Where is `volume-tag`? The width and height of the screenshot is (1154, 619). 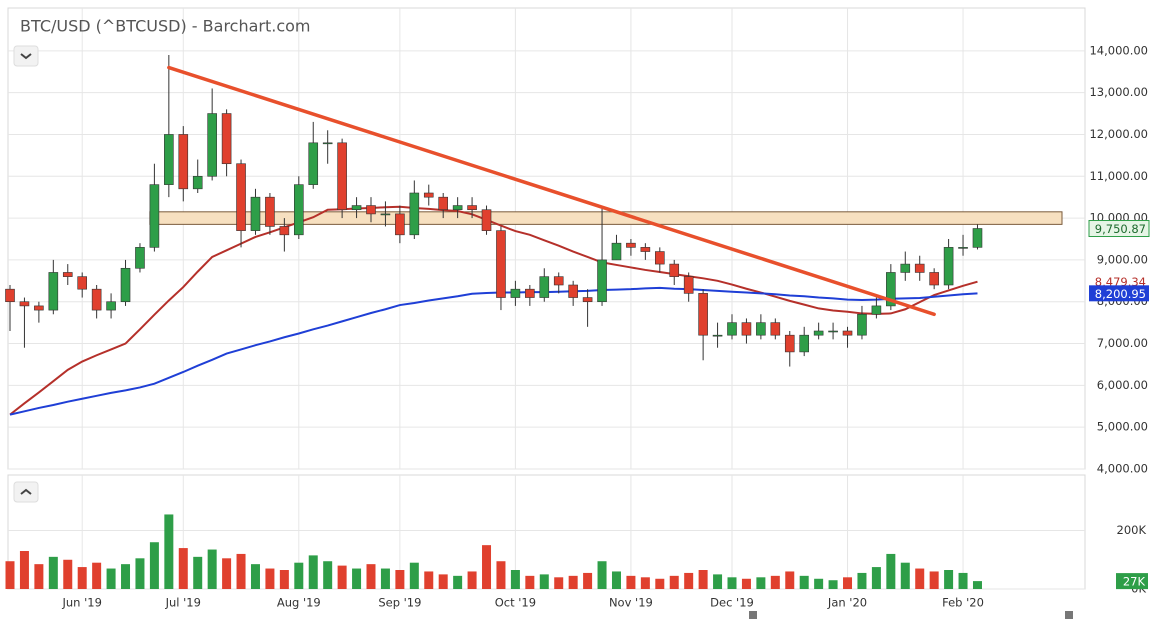 volume-tag is located at coordinates (1132, 581).